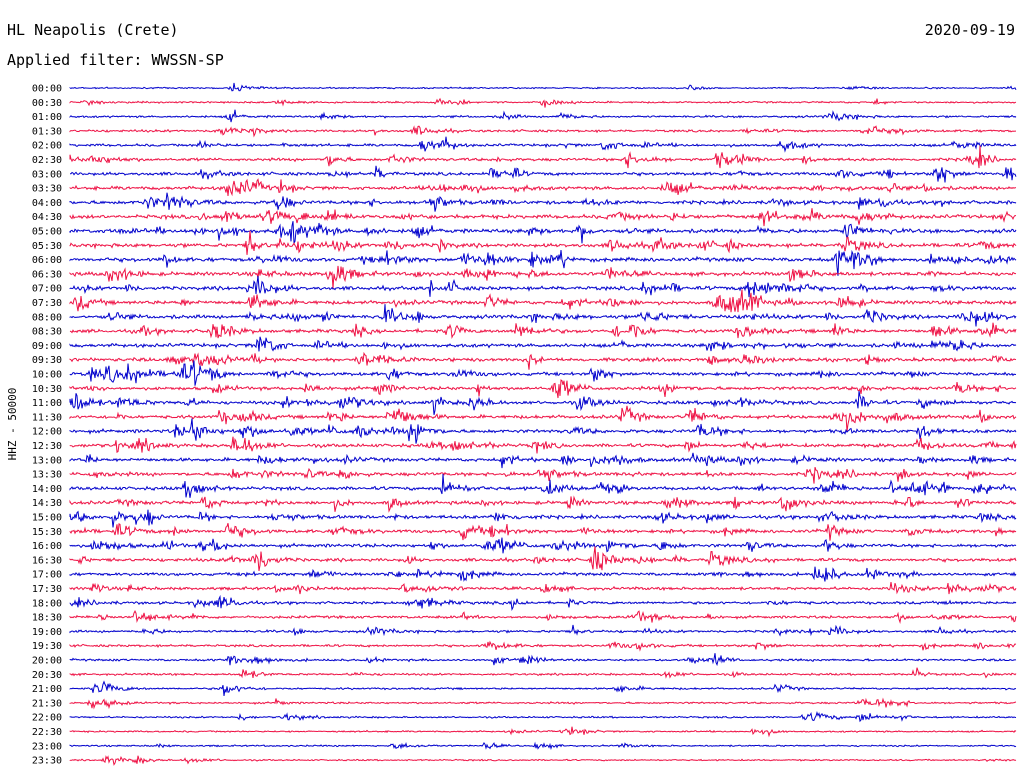  I want to click on time-label-0000: 00:00, so click(47, 89).